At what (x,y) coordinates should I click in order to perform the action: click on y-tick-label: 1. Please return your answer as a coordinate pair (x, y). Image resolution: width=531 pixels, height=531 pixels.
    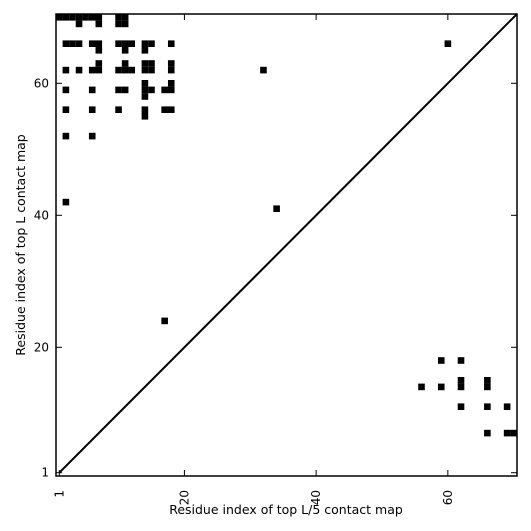
    Looking at the image, I should click on (45, 473).